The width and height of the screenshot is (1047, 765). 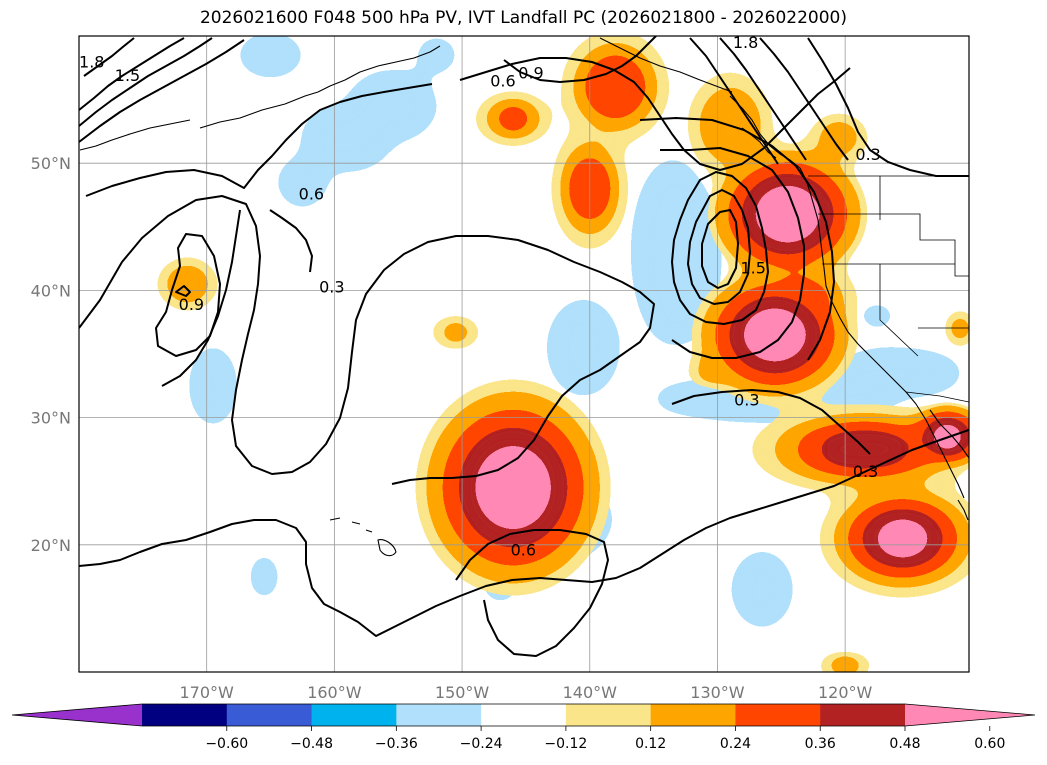 I want to click on oregon-california-coast, so click(x=868, y=320).